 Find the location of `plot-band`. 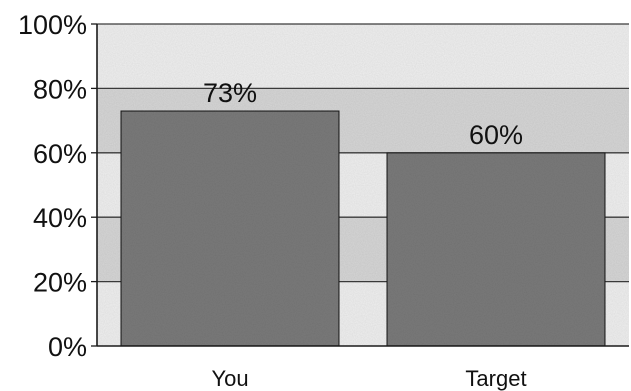

plot-band is located at coordinates (363, 56).